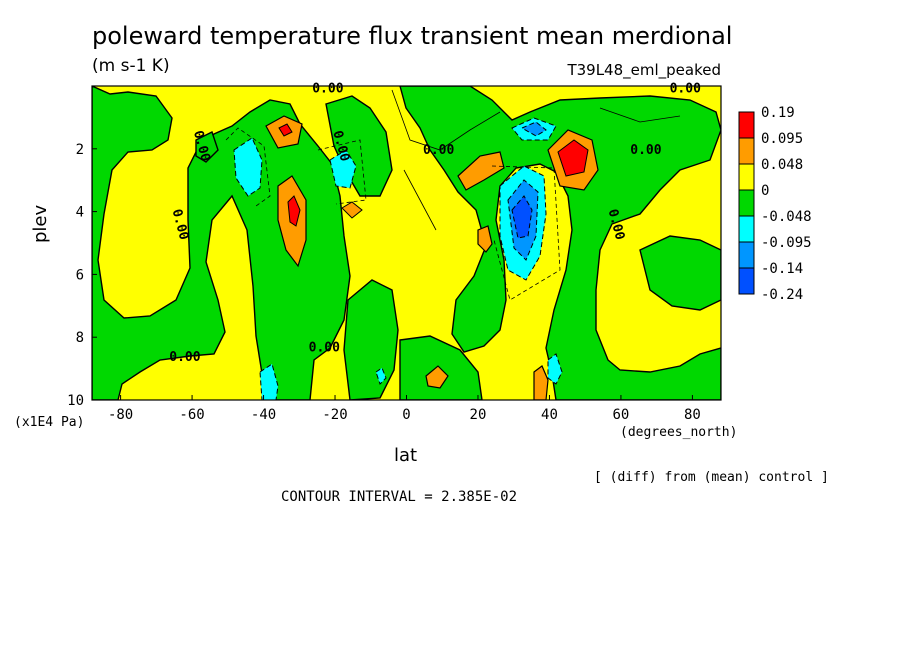  Describe the element at coordinates (644, 70) in the screenshot. I see `experiment-label: T39L48_eml_peaked` at that location.